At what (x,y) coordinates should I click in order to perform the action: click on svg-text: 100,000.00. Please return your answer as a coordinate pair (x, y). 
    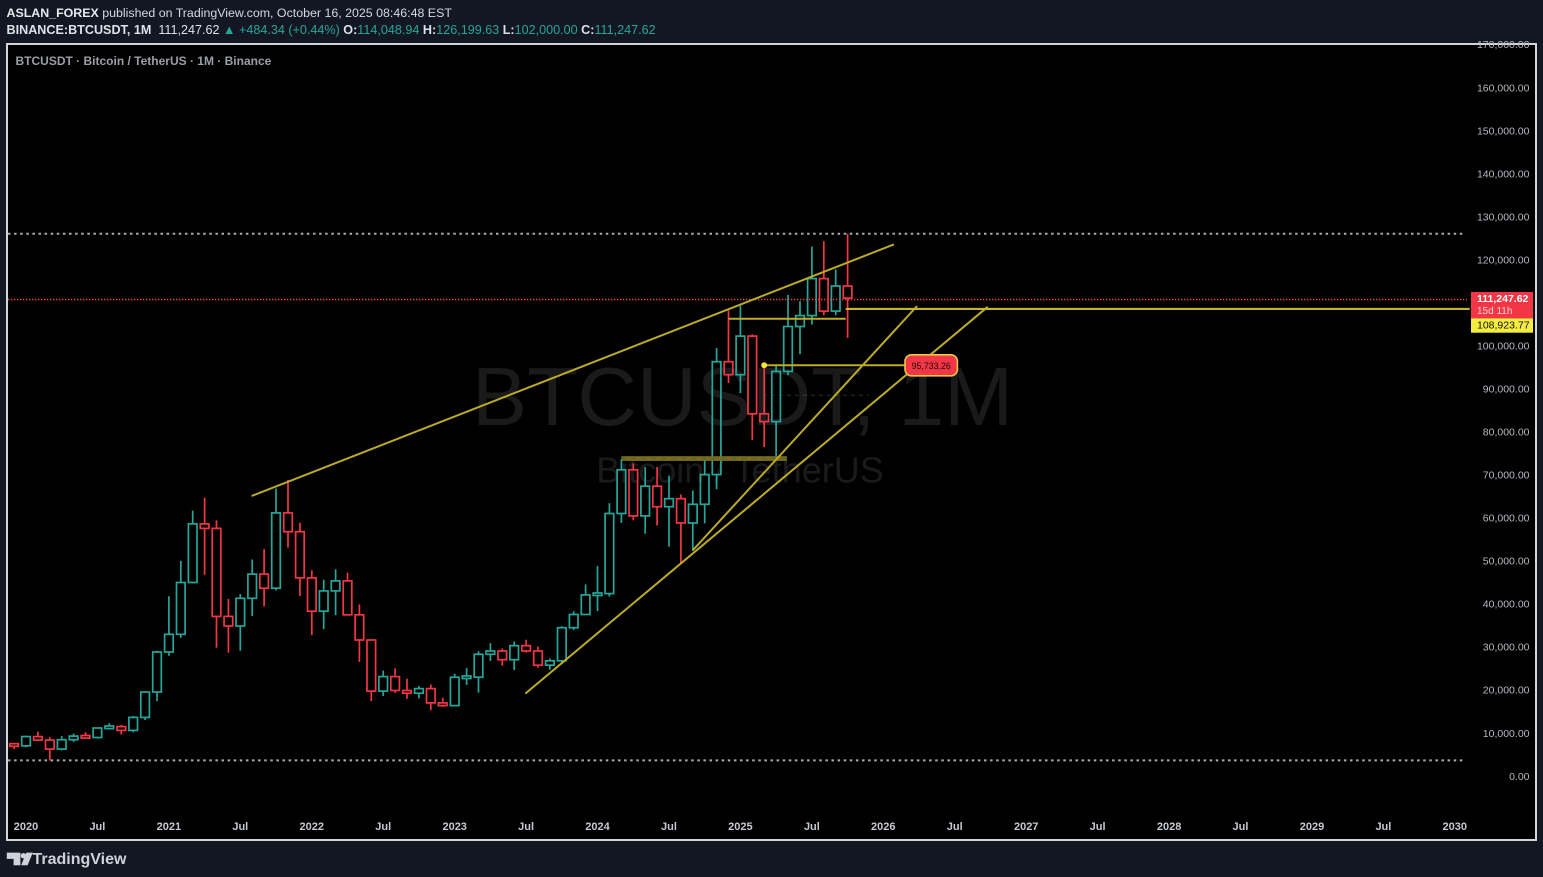
    Looking at the image, I should click on (1503, 347).